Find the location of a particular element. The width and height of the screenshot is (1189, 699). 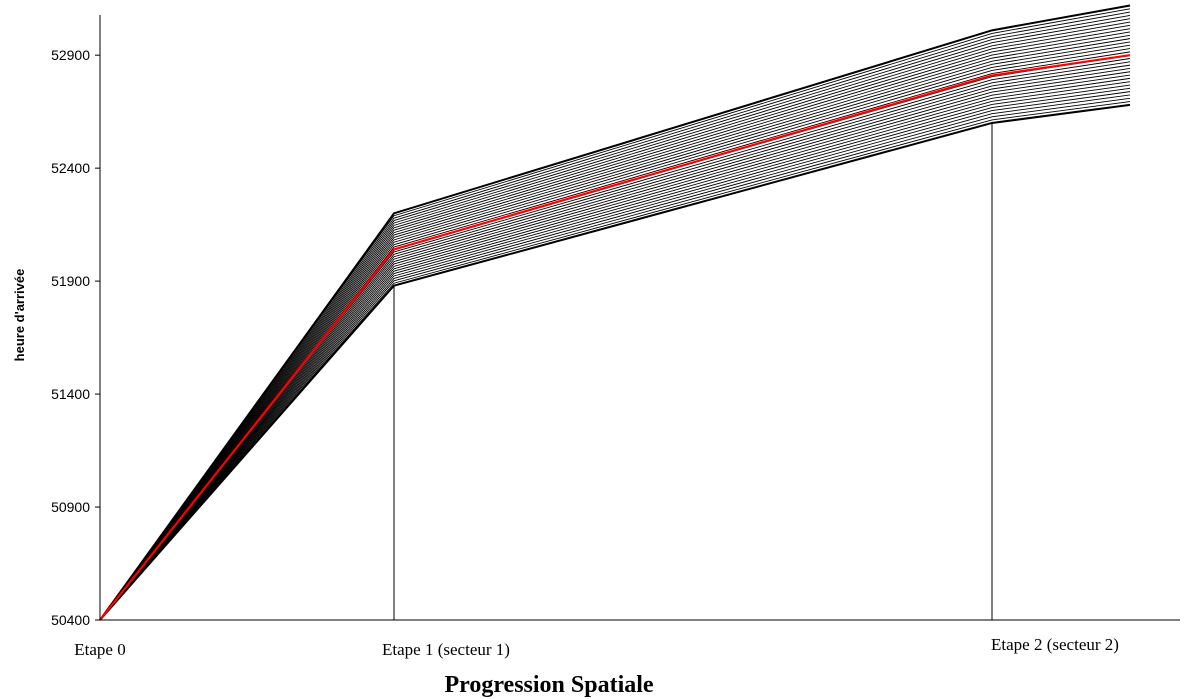

y-tick-label: 52900 is located at coordinates (70, 55).